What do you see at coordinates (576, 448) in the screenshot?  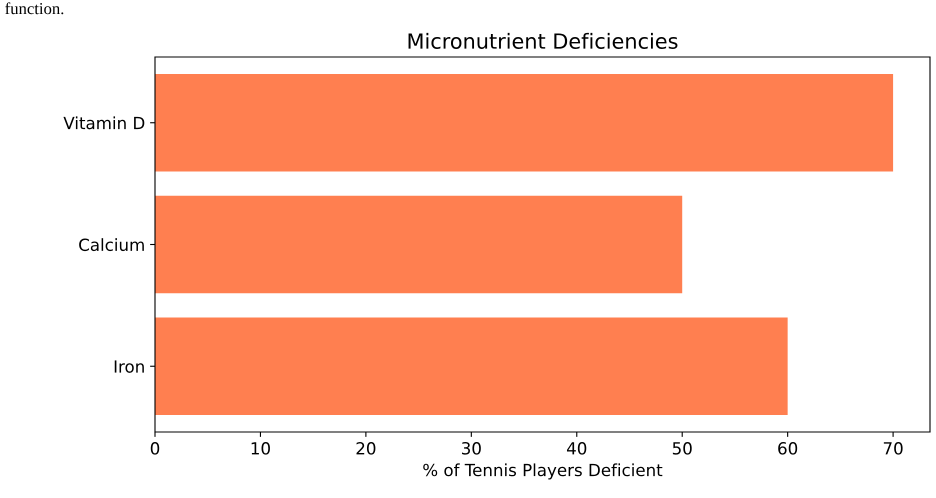 I see `x-tick-label: 40` at bounding box center [576, 448].